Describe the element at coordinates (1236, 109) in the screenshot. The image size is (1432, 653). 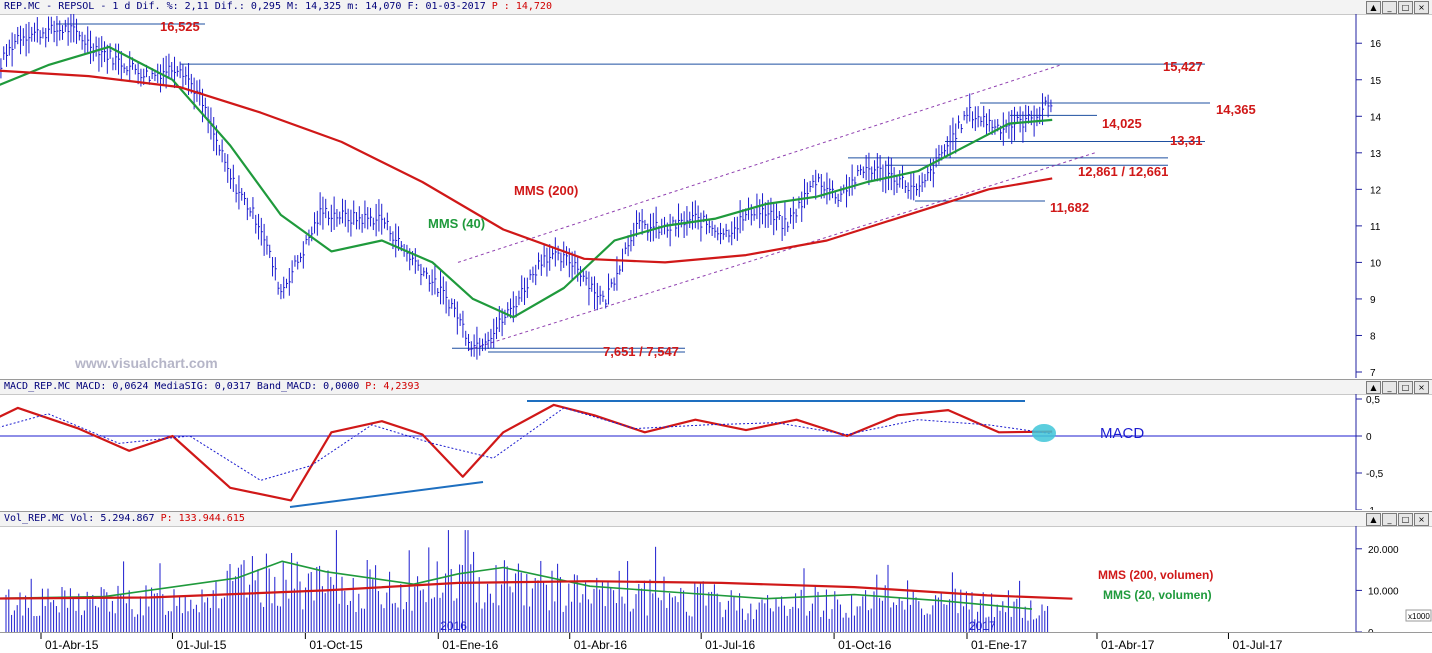
I see `level-label-3: 14,365` at that location.